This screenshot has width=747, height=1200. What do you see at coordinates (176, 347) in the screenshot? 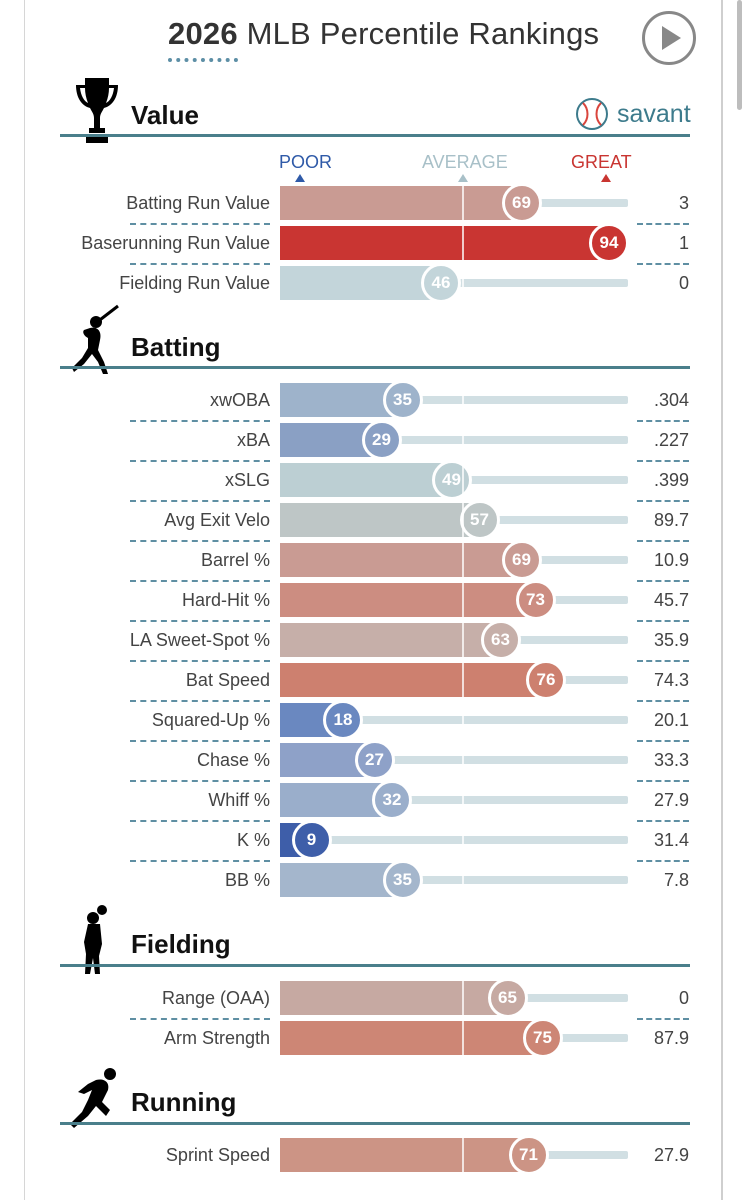
I see `section-title-batting: Batting` at bounding box center [176, 347].